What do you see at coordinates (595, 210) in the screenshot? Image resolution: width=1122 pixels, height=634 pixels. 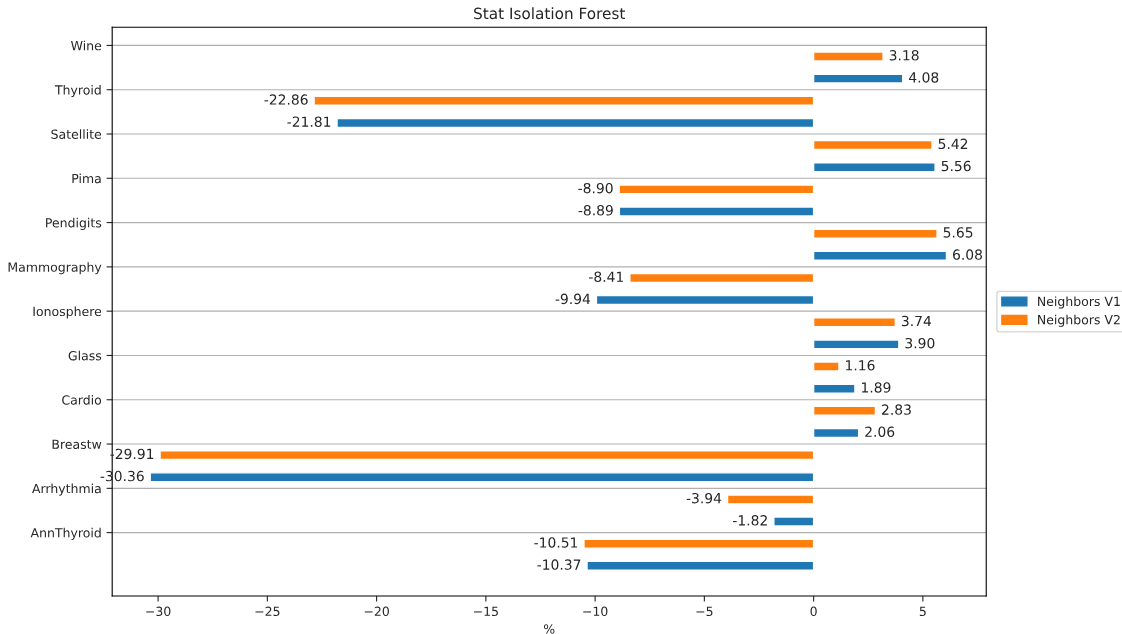 I see `data-label: -8.89` at bounding box center [595, 210].